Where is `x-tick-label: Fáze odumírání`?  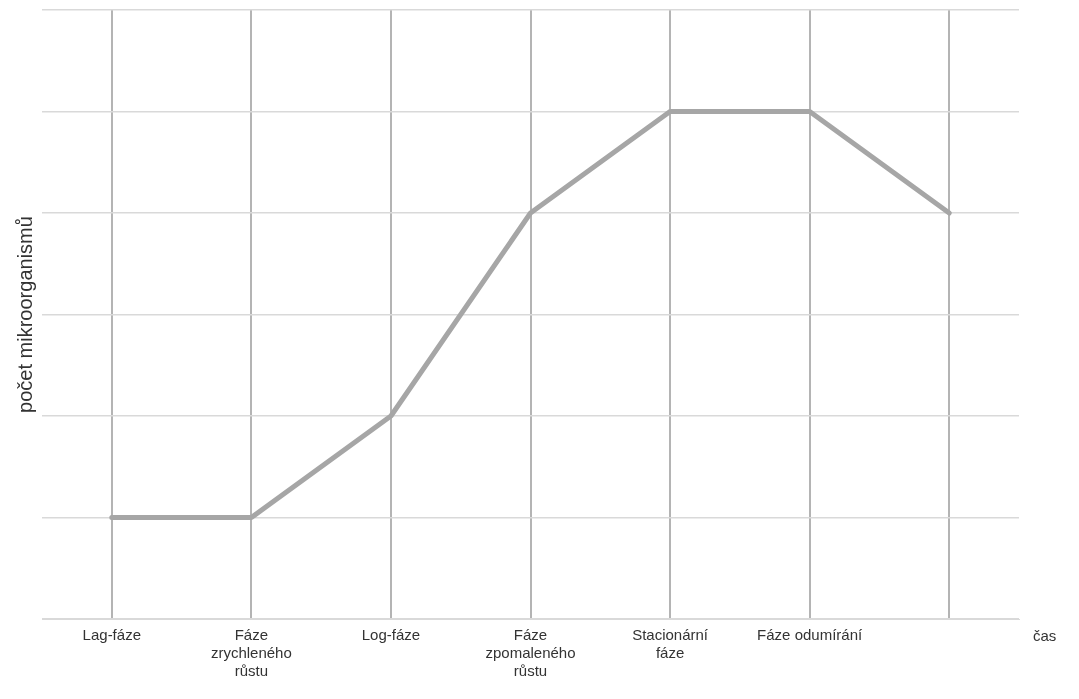 x-tick-label: Fáze odumírání is located at coordinates (810, 635).